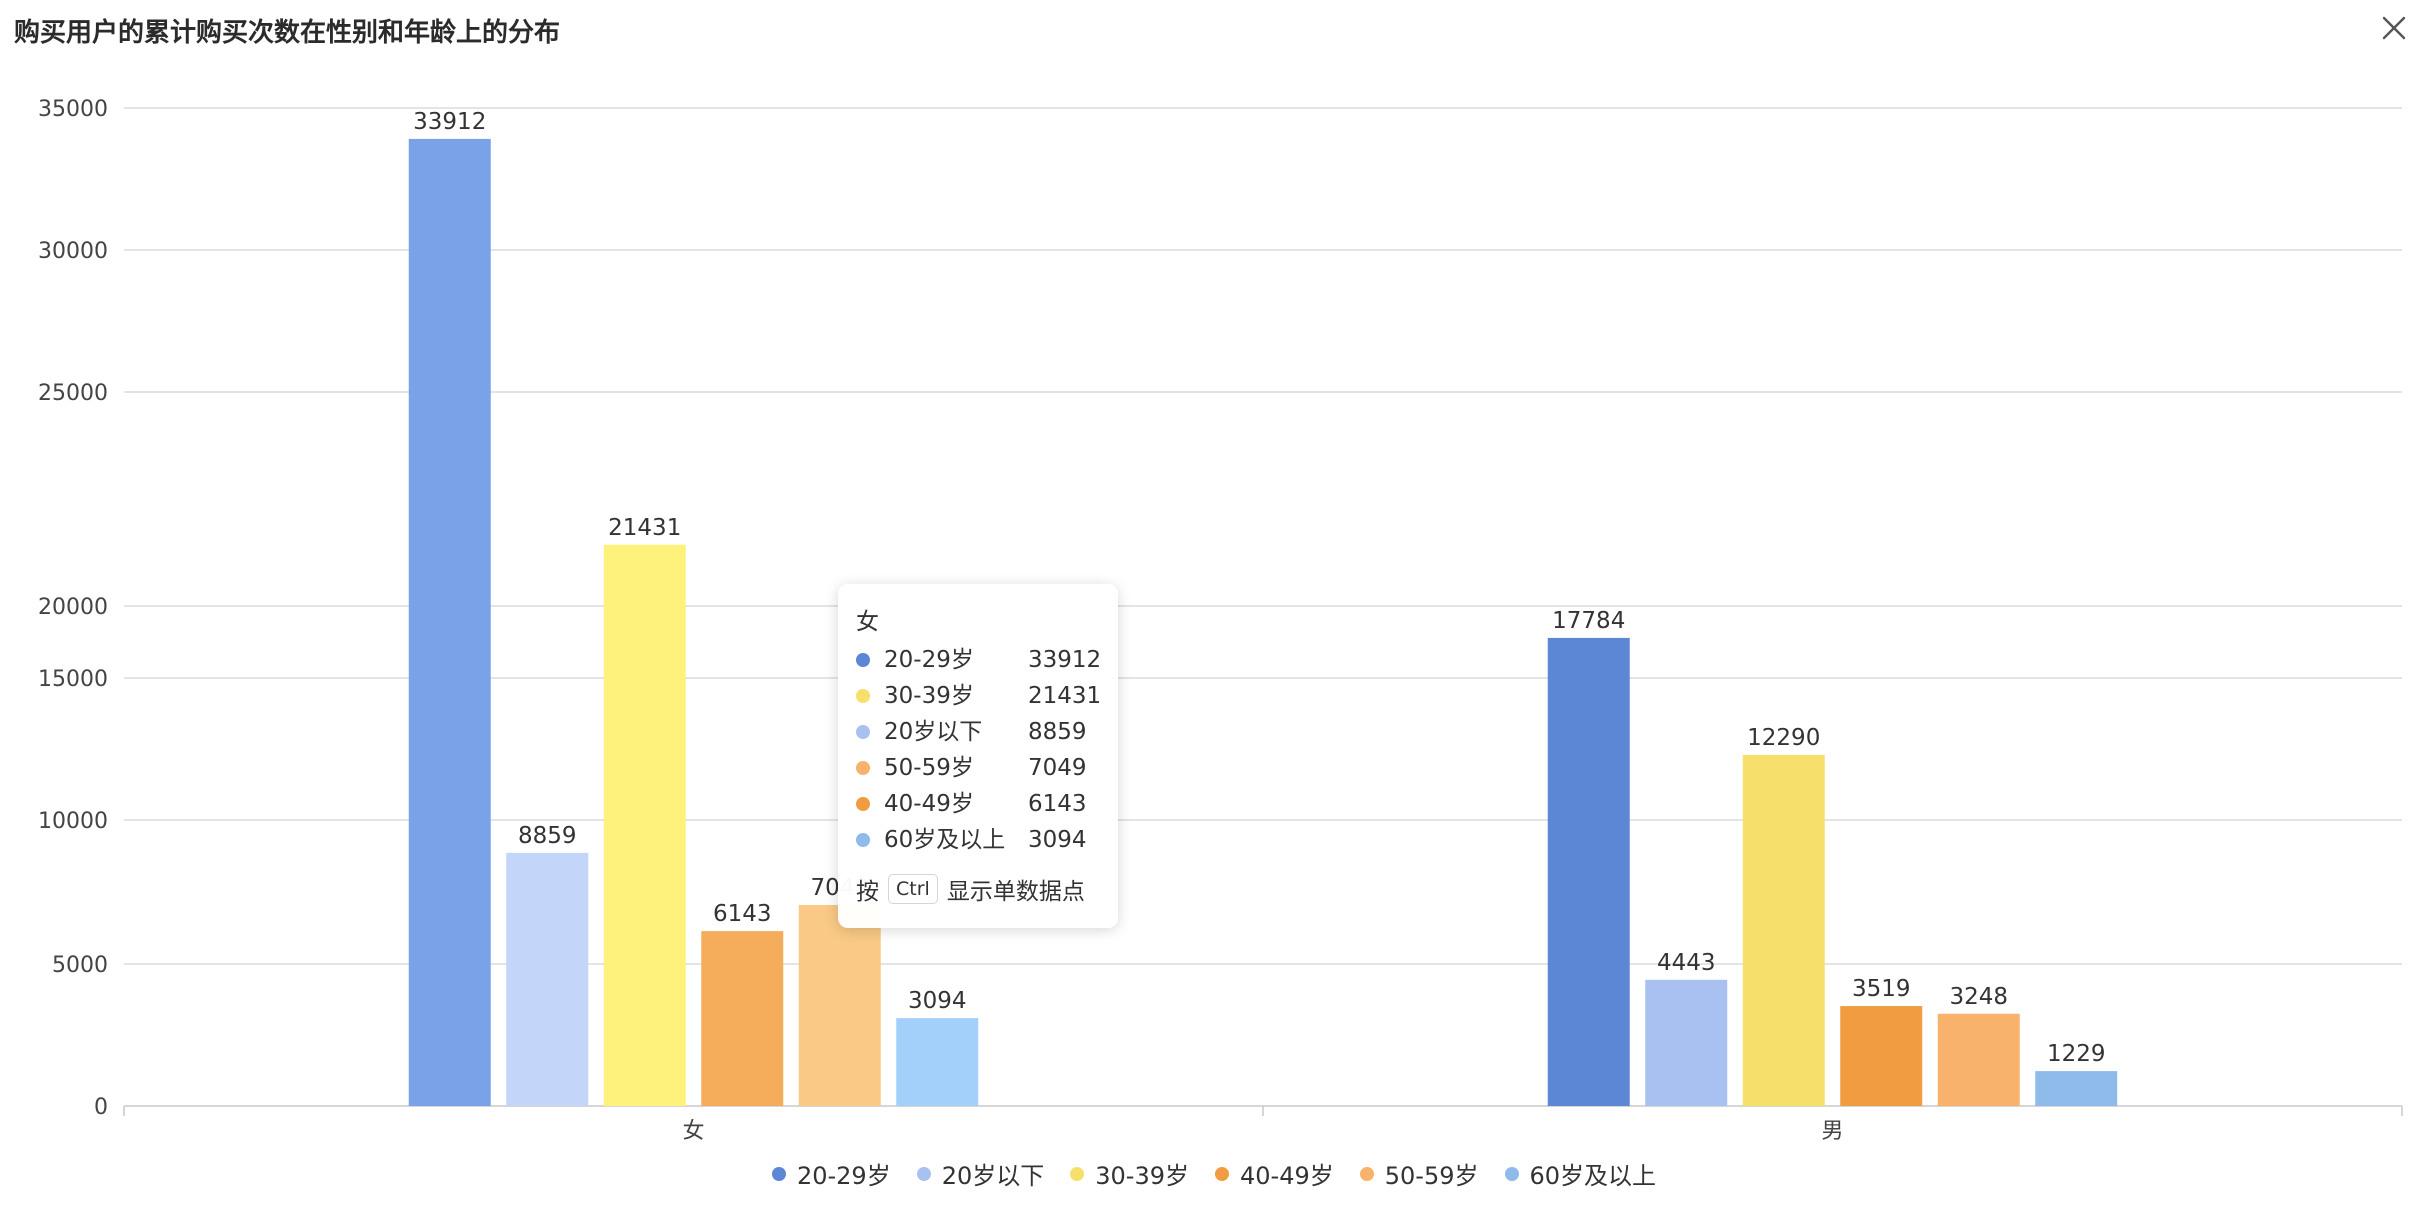 The image size is (2428, 1218). What do you see at coordinates (1431, 1176) in the screenshot?
I see `legend-label: 50-59岁` at bounding box center [1431, 1176].